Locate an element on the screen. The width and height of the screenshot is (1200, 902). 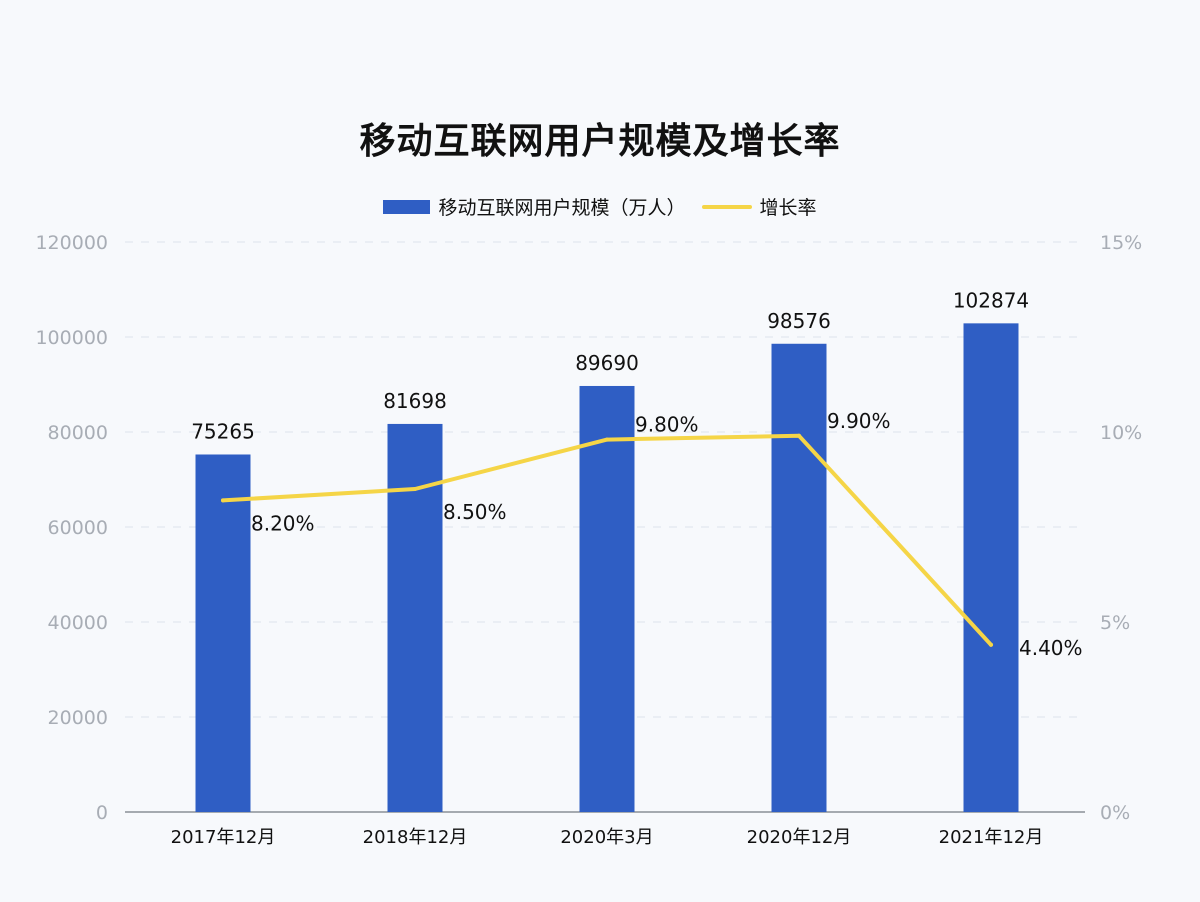
x-tick-label: 2018年12月 is located at coordinates (415, 837).